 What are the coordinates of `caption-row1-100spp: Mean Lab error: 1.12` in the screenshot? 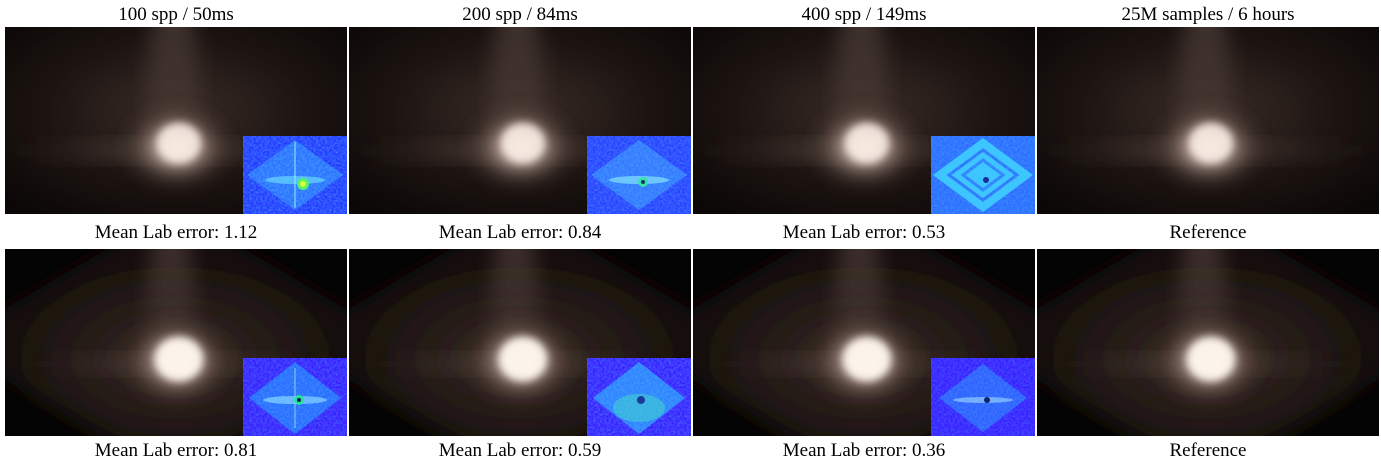 It's located at (176, 232).